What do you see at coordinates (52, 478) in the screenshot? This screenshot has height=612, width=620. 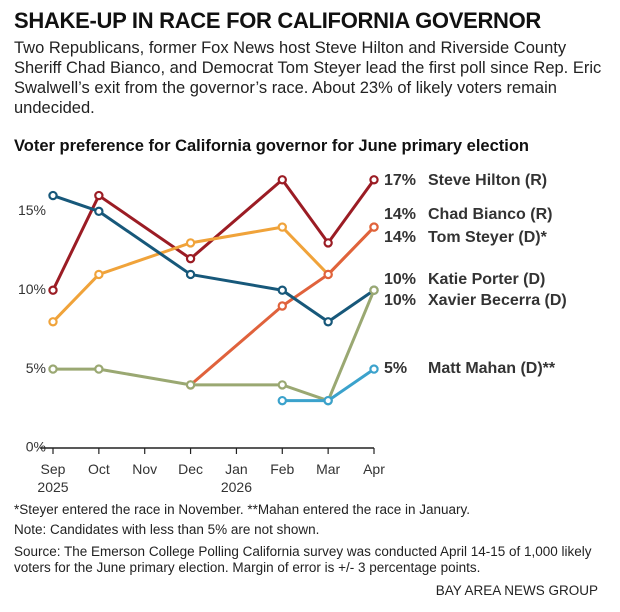 I see `x-tick-label: Sep 2025` at bounding box center [52, 478].